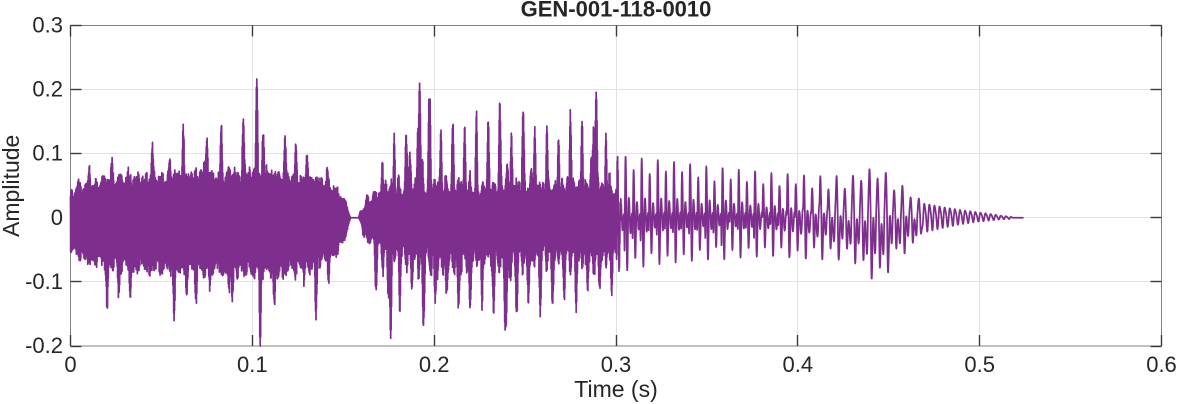 The height and width of the screenshot is (404, 1177). Describe the element at coordinates (44, 345) in the screenshot. I see `svg-text: -0.2` at that location.